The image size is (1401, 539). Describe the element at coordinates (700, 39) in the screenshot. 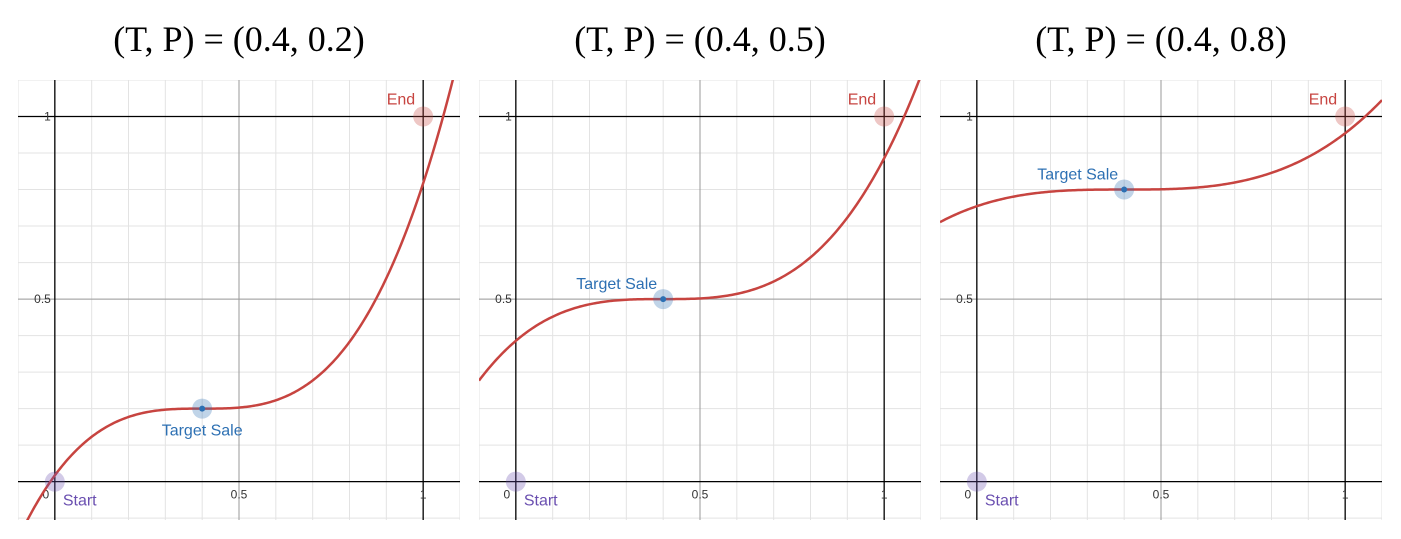

I see `chart-title: (T, P) = (0.4, 0.5)` at that location.